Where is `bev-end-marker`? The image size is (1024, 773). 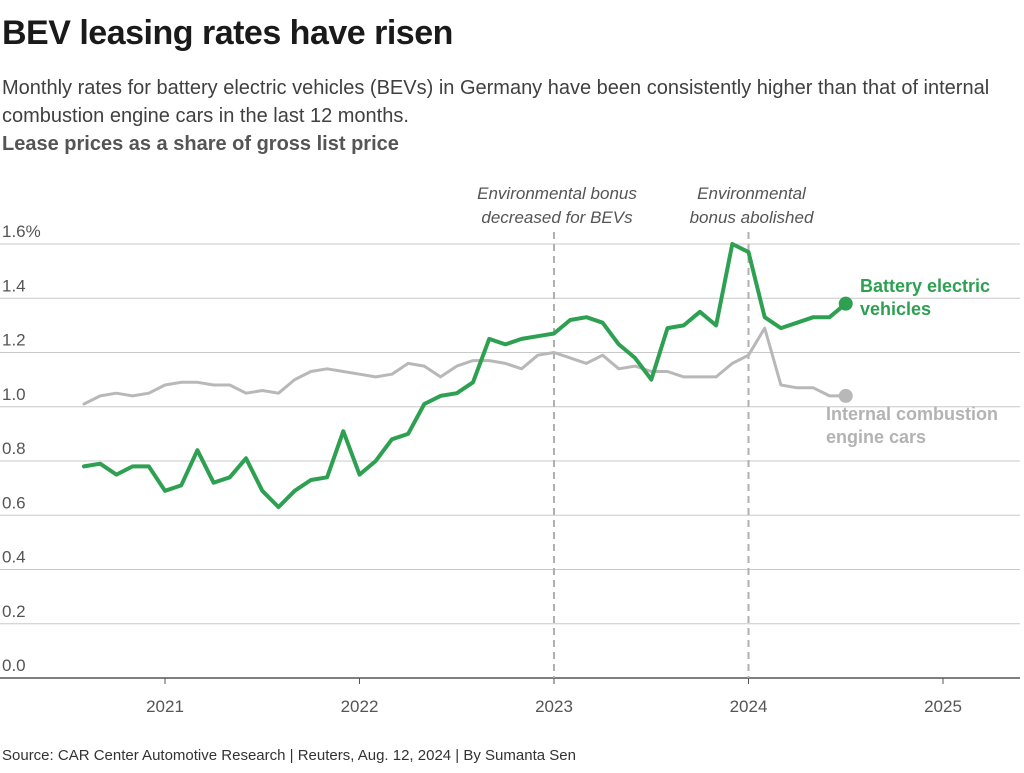
bev-end-marker is located at coordinates (845, 303).